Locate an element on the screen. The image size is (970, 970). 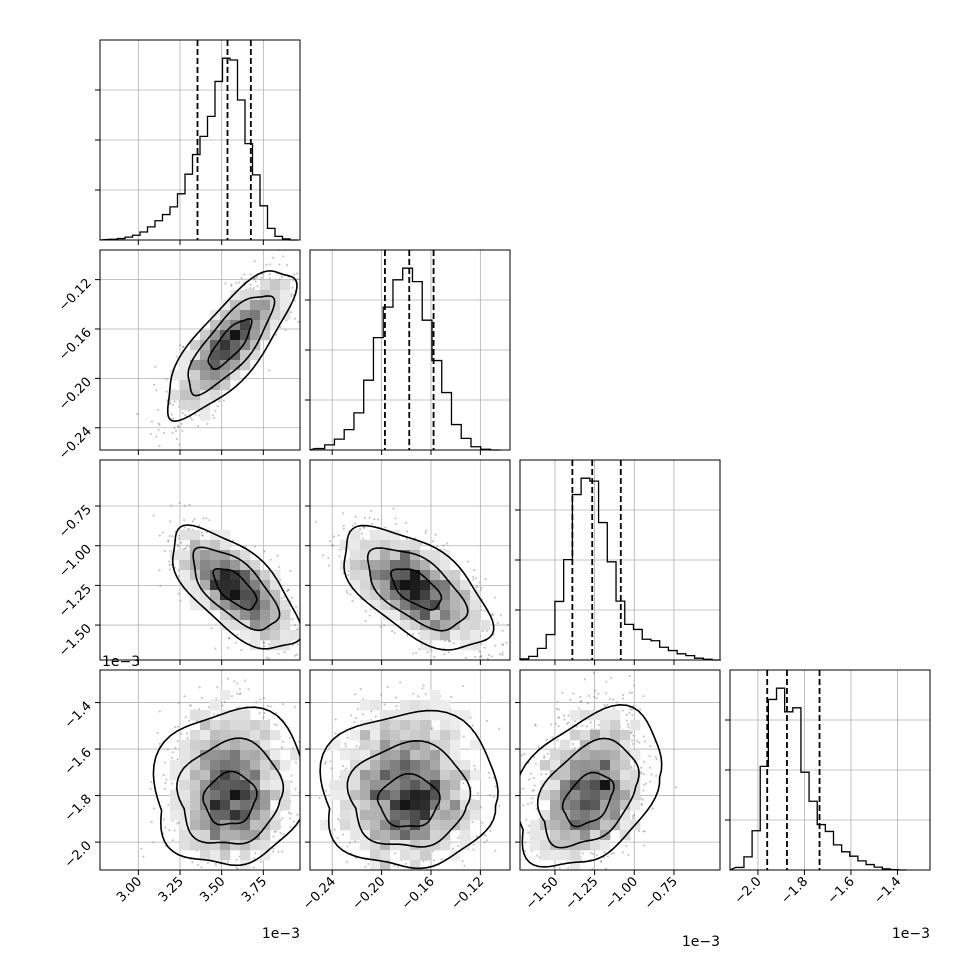
density-cells is located at coordinates (235, 590).